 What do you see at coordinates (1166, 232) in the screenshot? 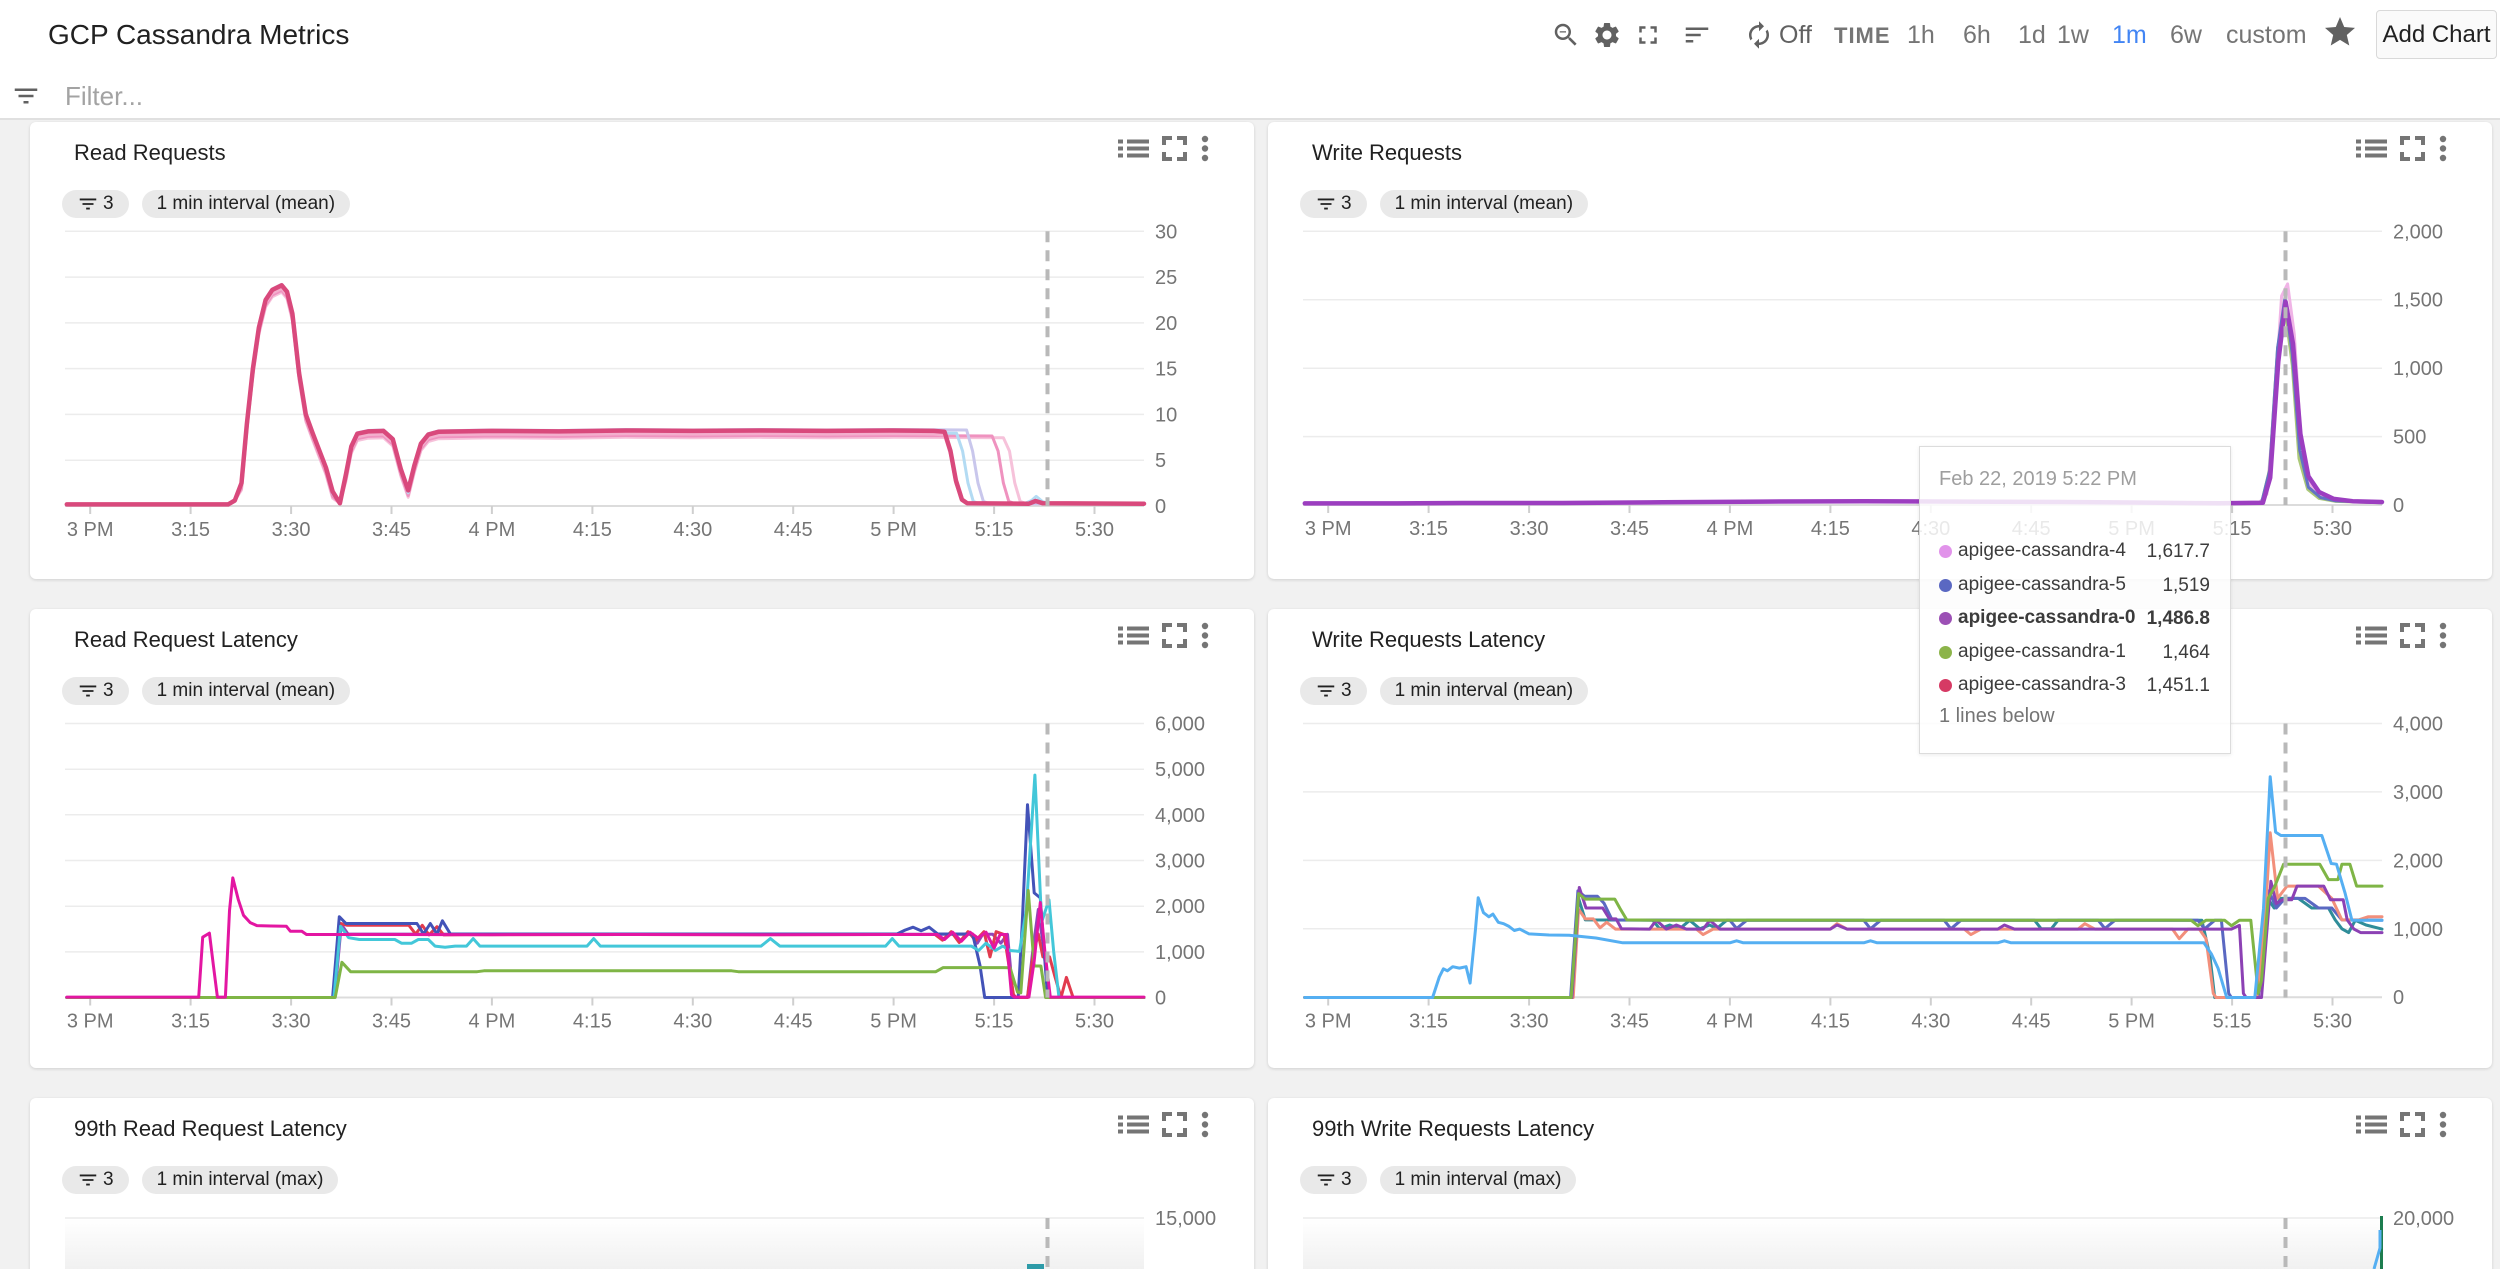
I see `svg-text: 30` at bounding box center [1166, 232].